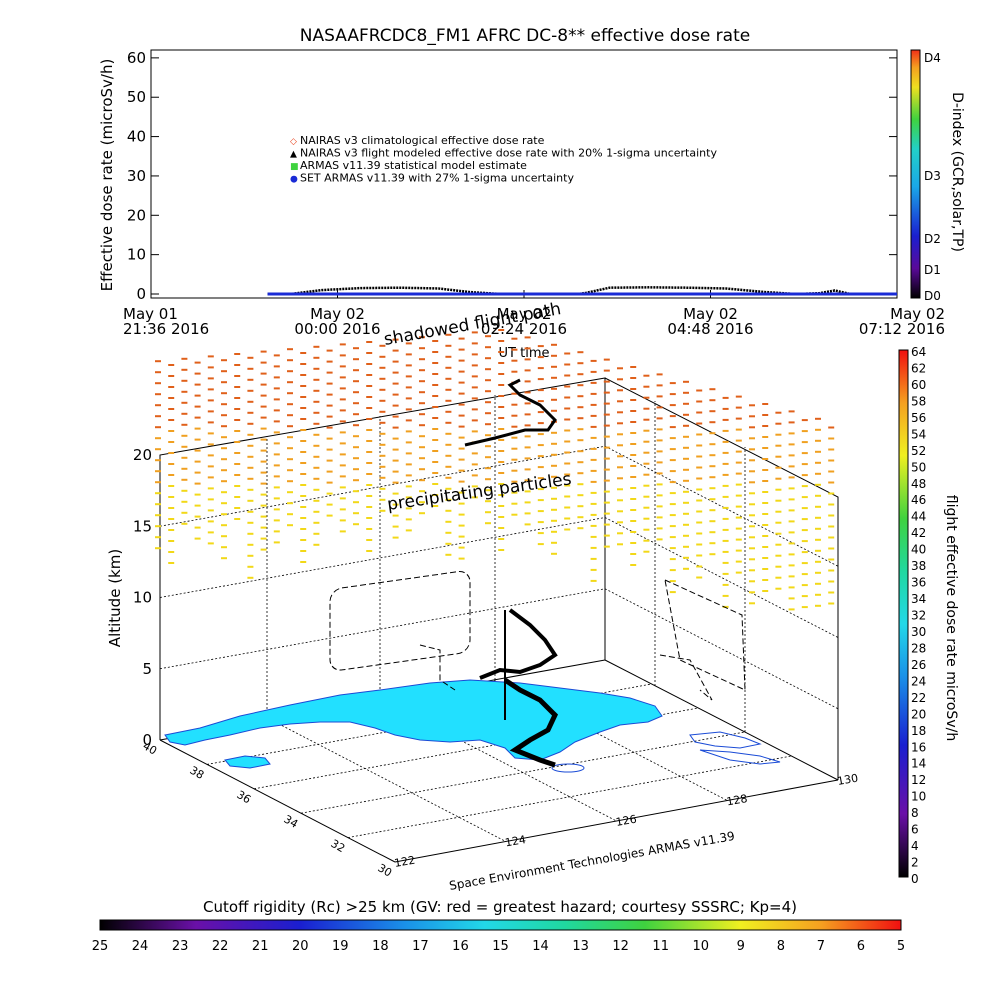 This screenshot has width=1000, height=1004. Describe the element at coordinates (340, 946) in the screenshot. I see `rigidity-colorbar-tick-label: 19` at that location.